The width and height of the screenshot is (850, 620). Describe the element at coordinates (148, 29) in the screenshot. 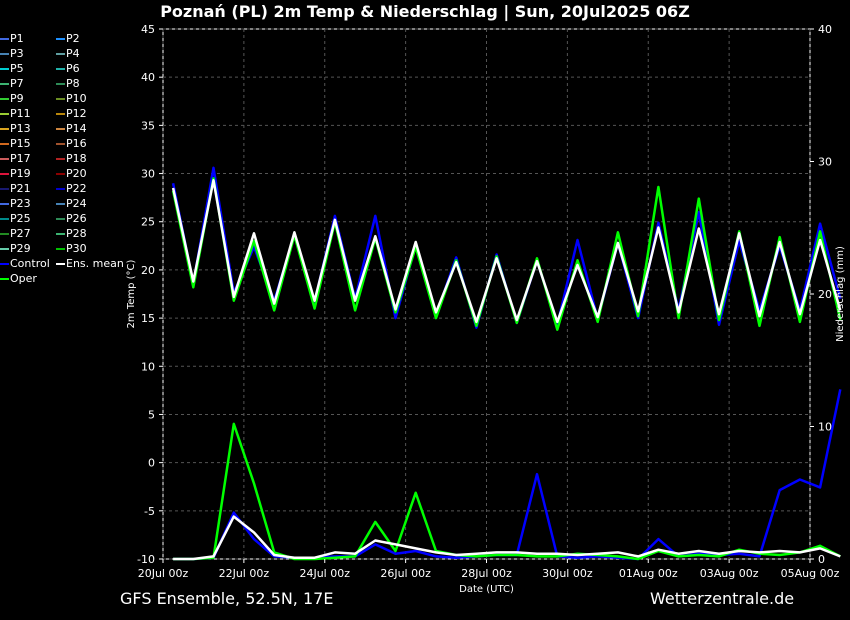

I see `y-tick-label: 45` at that location.